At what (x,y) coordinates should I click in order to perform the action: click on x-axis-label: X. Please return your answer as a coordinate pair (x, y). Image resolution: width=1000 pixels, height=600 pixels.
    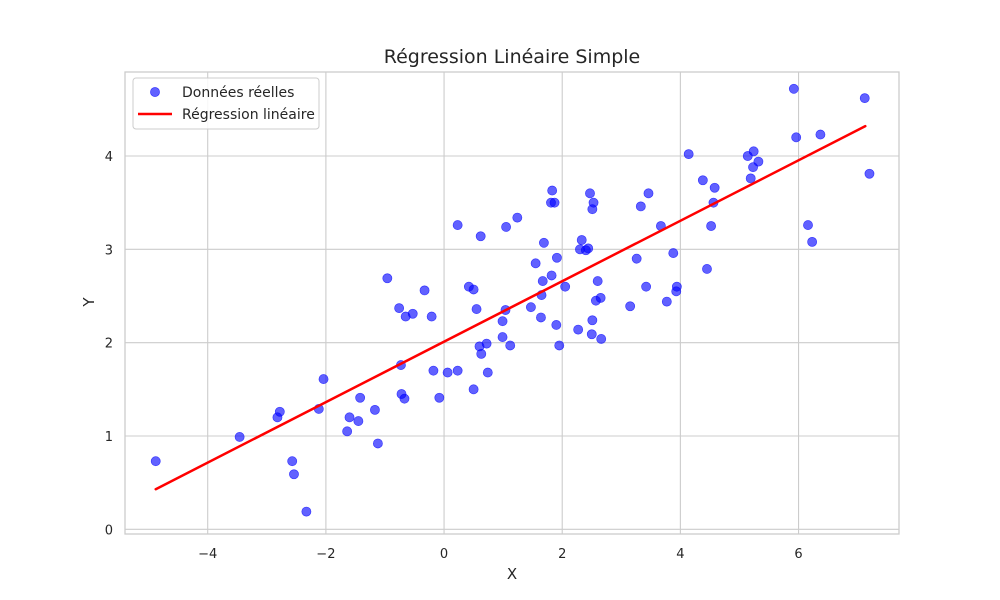
    Looking at the image, I should click on (512, 574).